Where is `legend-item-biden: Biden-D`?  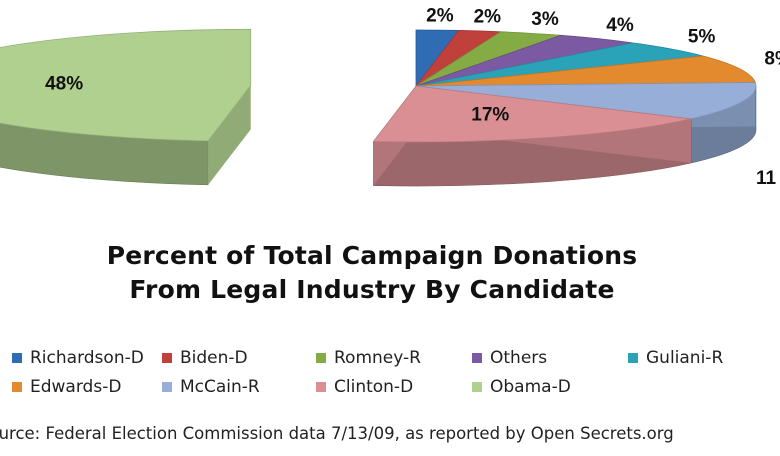
legend-item-biden: Biden-D is located at coordinates (205, 358).